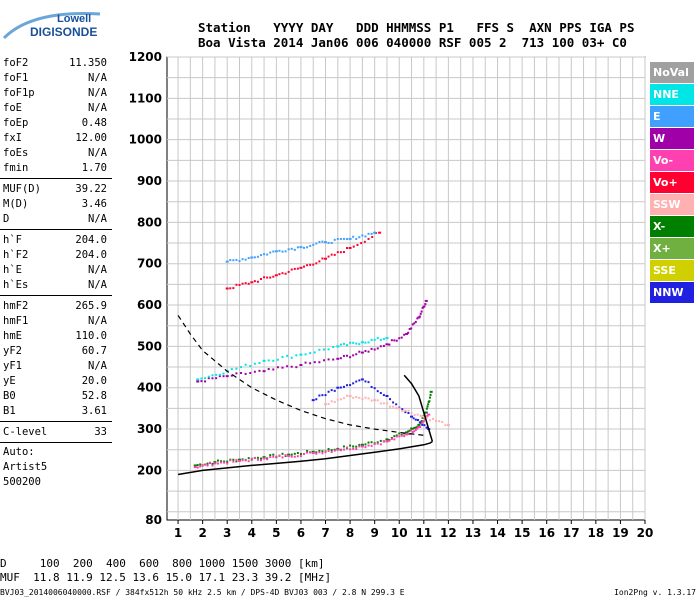 This screenshot has width=700, height=600. Describe the element at coordinates (418, 408) in the screenshot. I see `profile-extension` at that location.